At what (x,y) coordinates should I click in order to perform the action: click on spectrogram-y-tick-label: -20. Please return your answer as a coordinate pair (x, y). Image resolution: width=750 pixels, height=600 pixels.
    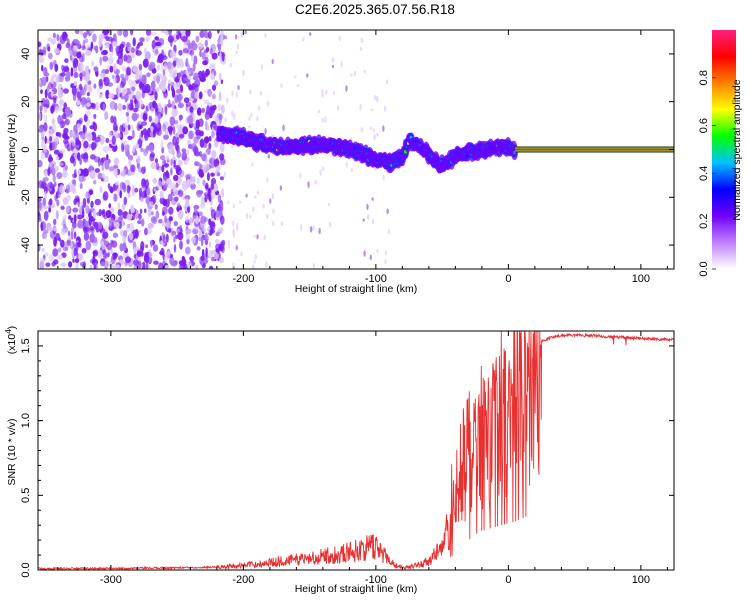
    Looking at the image, I should click on (26, 197).